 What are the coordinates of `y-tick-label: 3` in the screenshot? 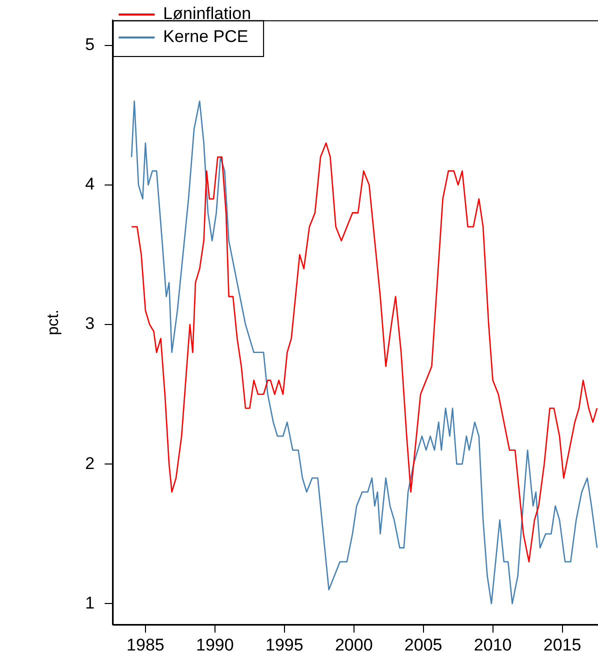 It's located at (90, 324).